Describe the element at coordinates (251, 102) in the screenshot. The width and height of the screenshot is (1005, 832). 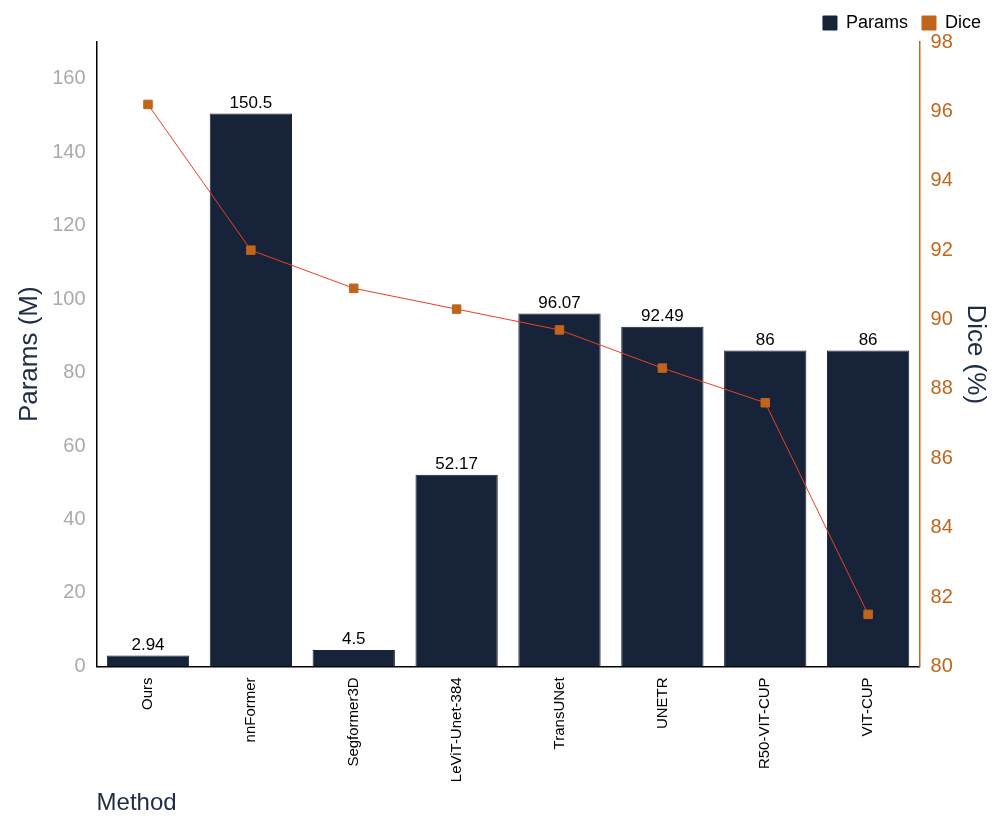
I see `data-label: 150.5` at that location.